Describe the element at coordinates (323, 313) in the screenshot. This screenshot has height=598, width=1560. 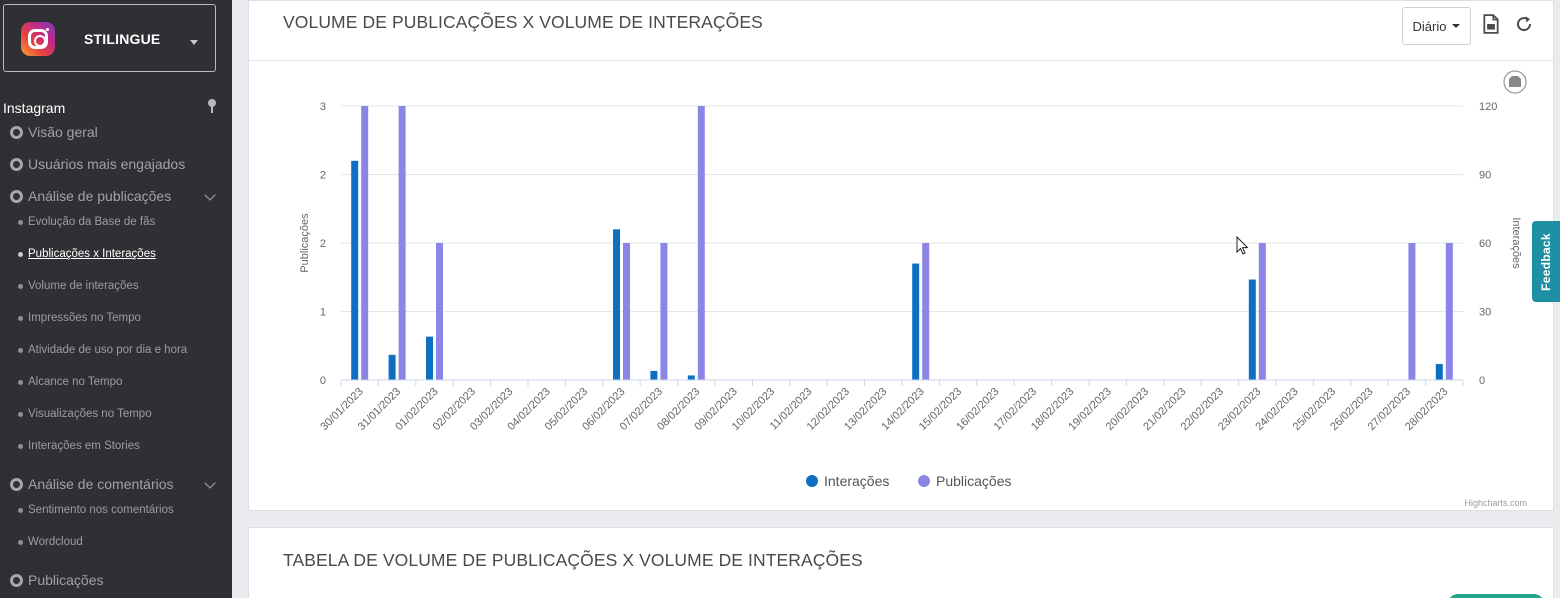
I see `y-left-tick-label: 1` at that location.